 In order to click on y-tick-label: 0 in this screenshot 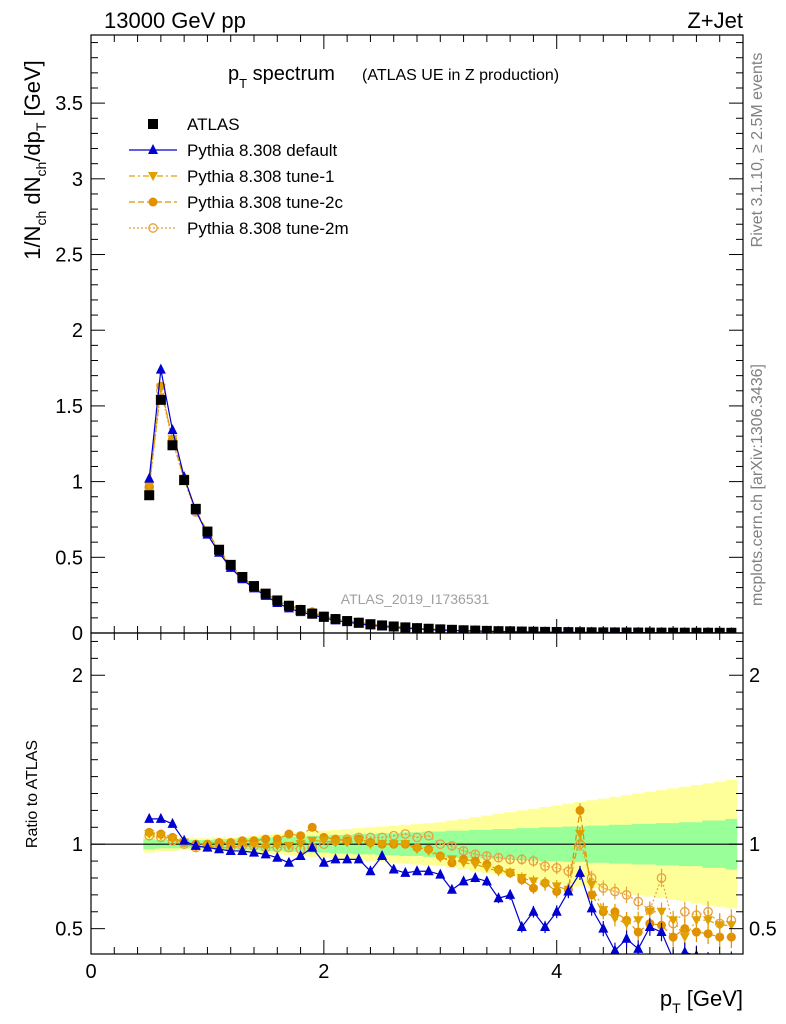, I will do `click(77, 634)`.